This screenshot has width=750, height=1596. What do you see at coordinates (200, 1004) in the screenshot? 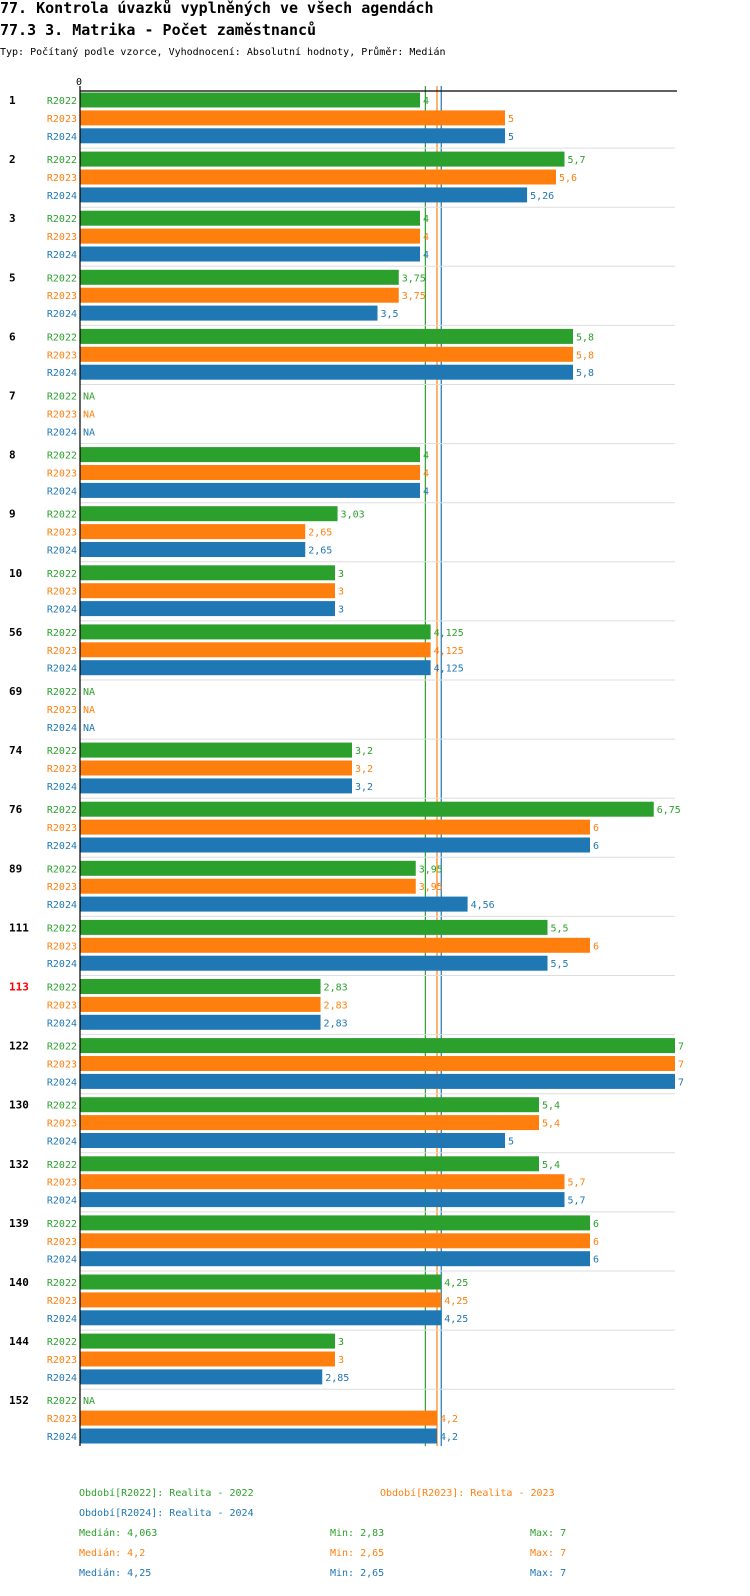
I see `bar-113-r2023` at bounding box center [200, 1004].